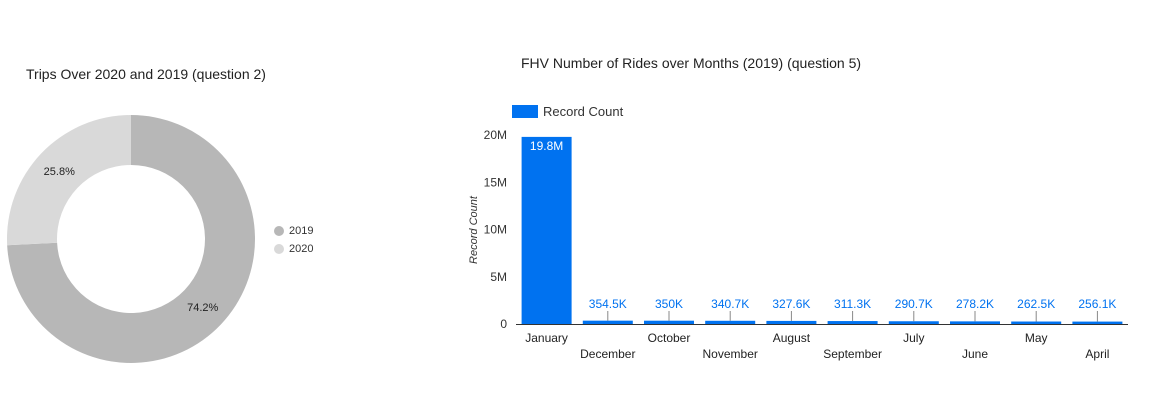 This screenshot has width=1154, height=406. I want to click on donut-chart: 74.2% 25.8%, so click(131, 239).